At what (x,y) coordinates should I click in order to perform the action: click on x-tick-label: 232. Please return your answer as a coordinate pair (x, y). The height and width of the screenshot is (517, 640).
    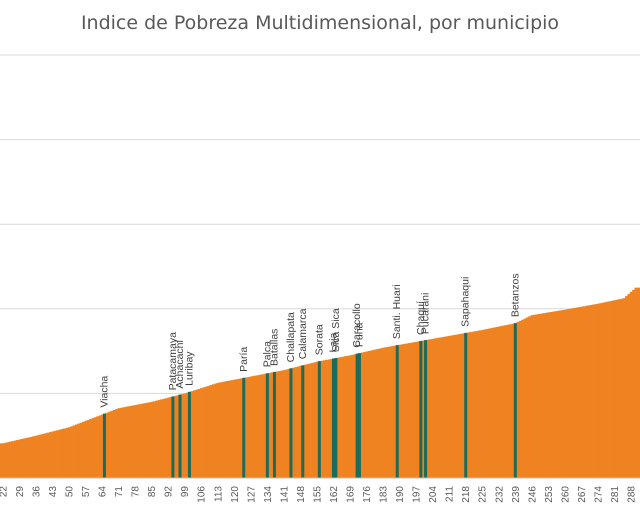
    Looking at the image, I should click on (499, 494).